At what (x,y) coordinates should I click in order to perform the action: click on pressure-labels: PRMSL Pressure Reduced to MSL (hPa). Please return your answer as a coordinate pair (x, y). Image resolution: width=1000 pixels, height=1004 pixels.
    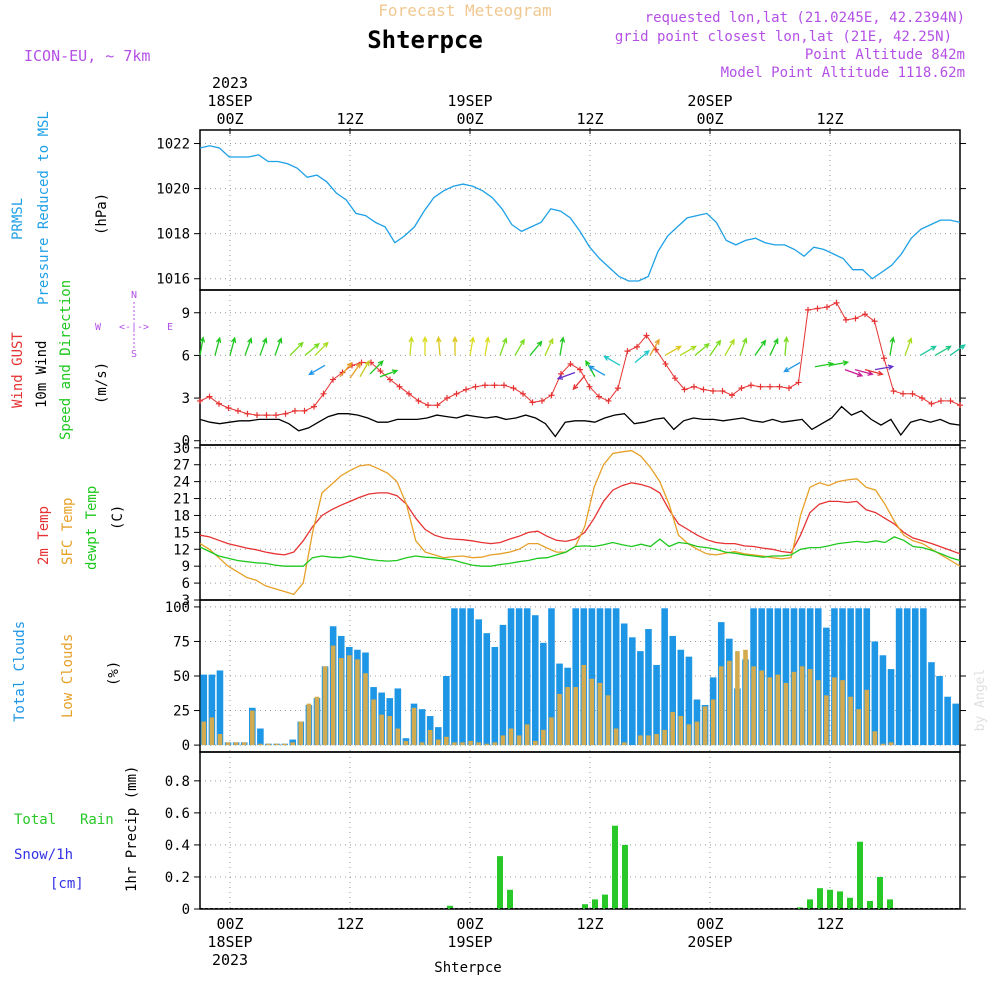
    Looking at the image, I should click on (60, 208).